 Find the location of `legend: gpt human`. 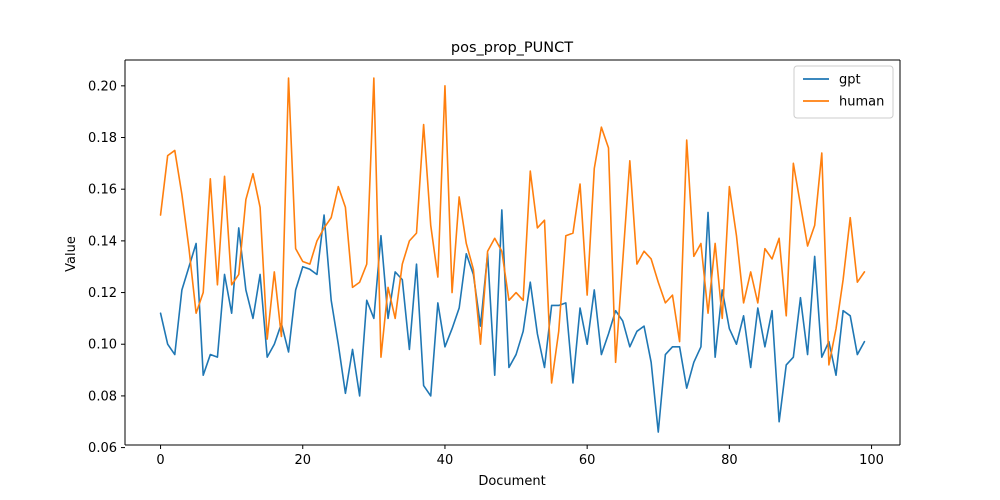

legend: gpt human is located at coordinates (843, 92).